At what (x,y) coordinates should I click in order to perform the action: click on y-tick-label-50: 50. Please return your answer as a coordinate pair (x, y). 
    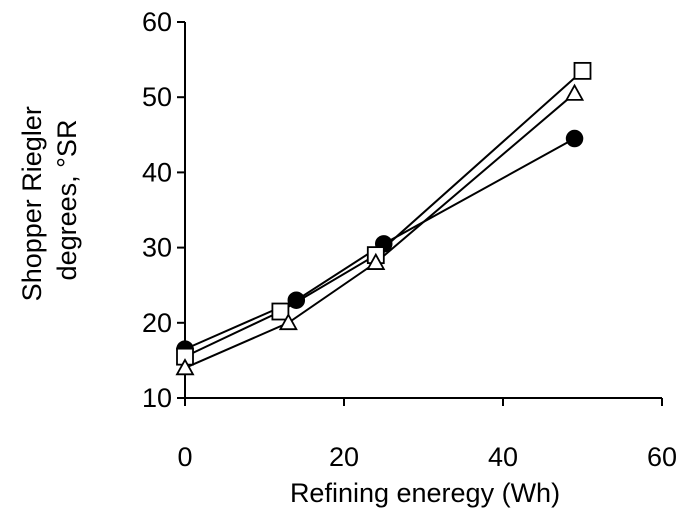
    Looking at the image, I should click on (157, 97).